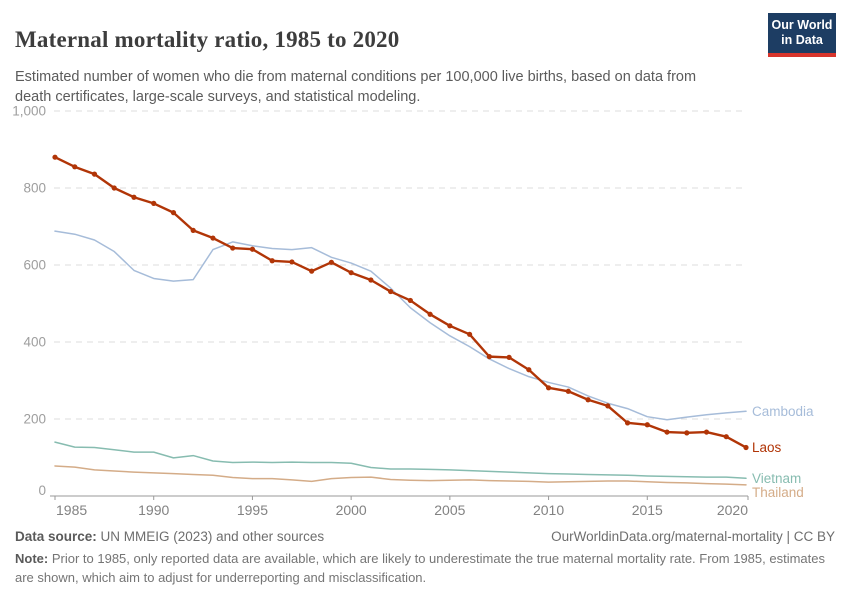 This screenshot has width=850, height=600. Describe the element at coordinates (802, 40) in the screenshot. I see `owid-logo-line2: in Data` at that location.